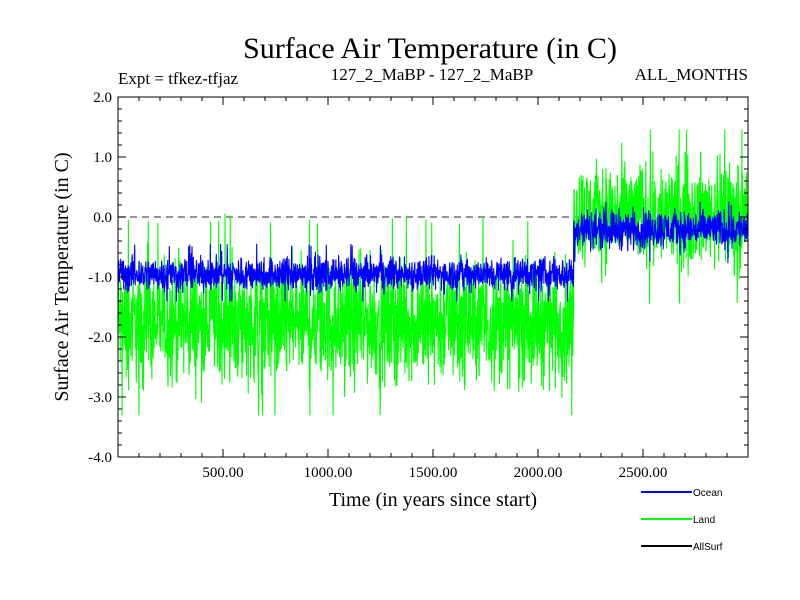 The image size is (800, 600). Describe the element at coordinates (328, 473) in the screenshot. I see `x-tick-label: 1000.00` at that location.